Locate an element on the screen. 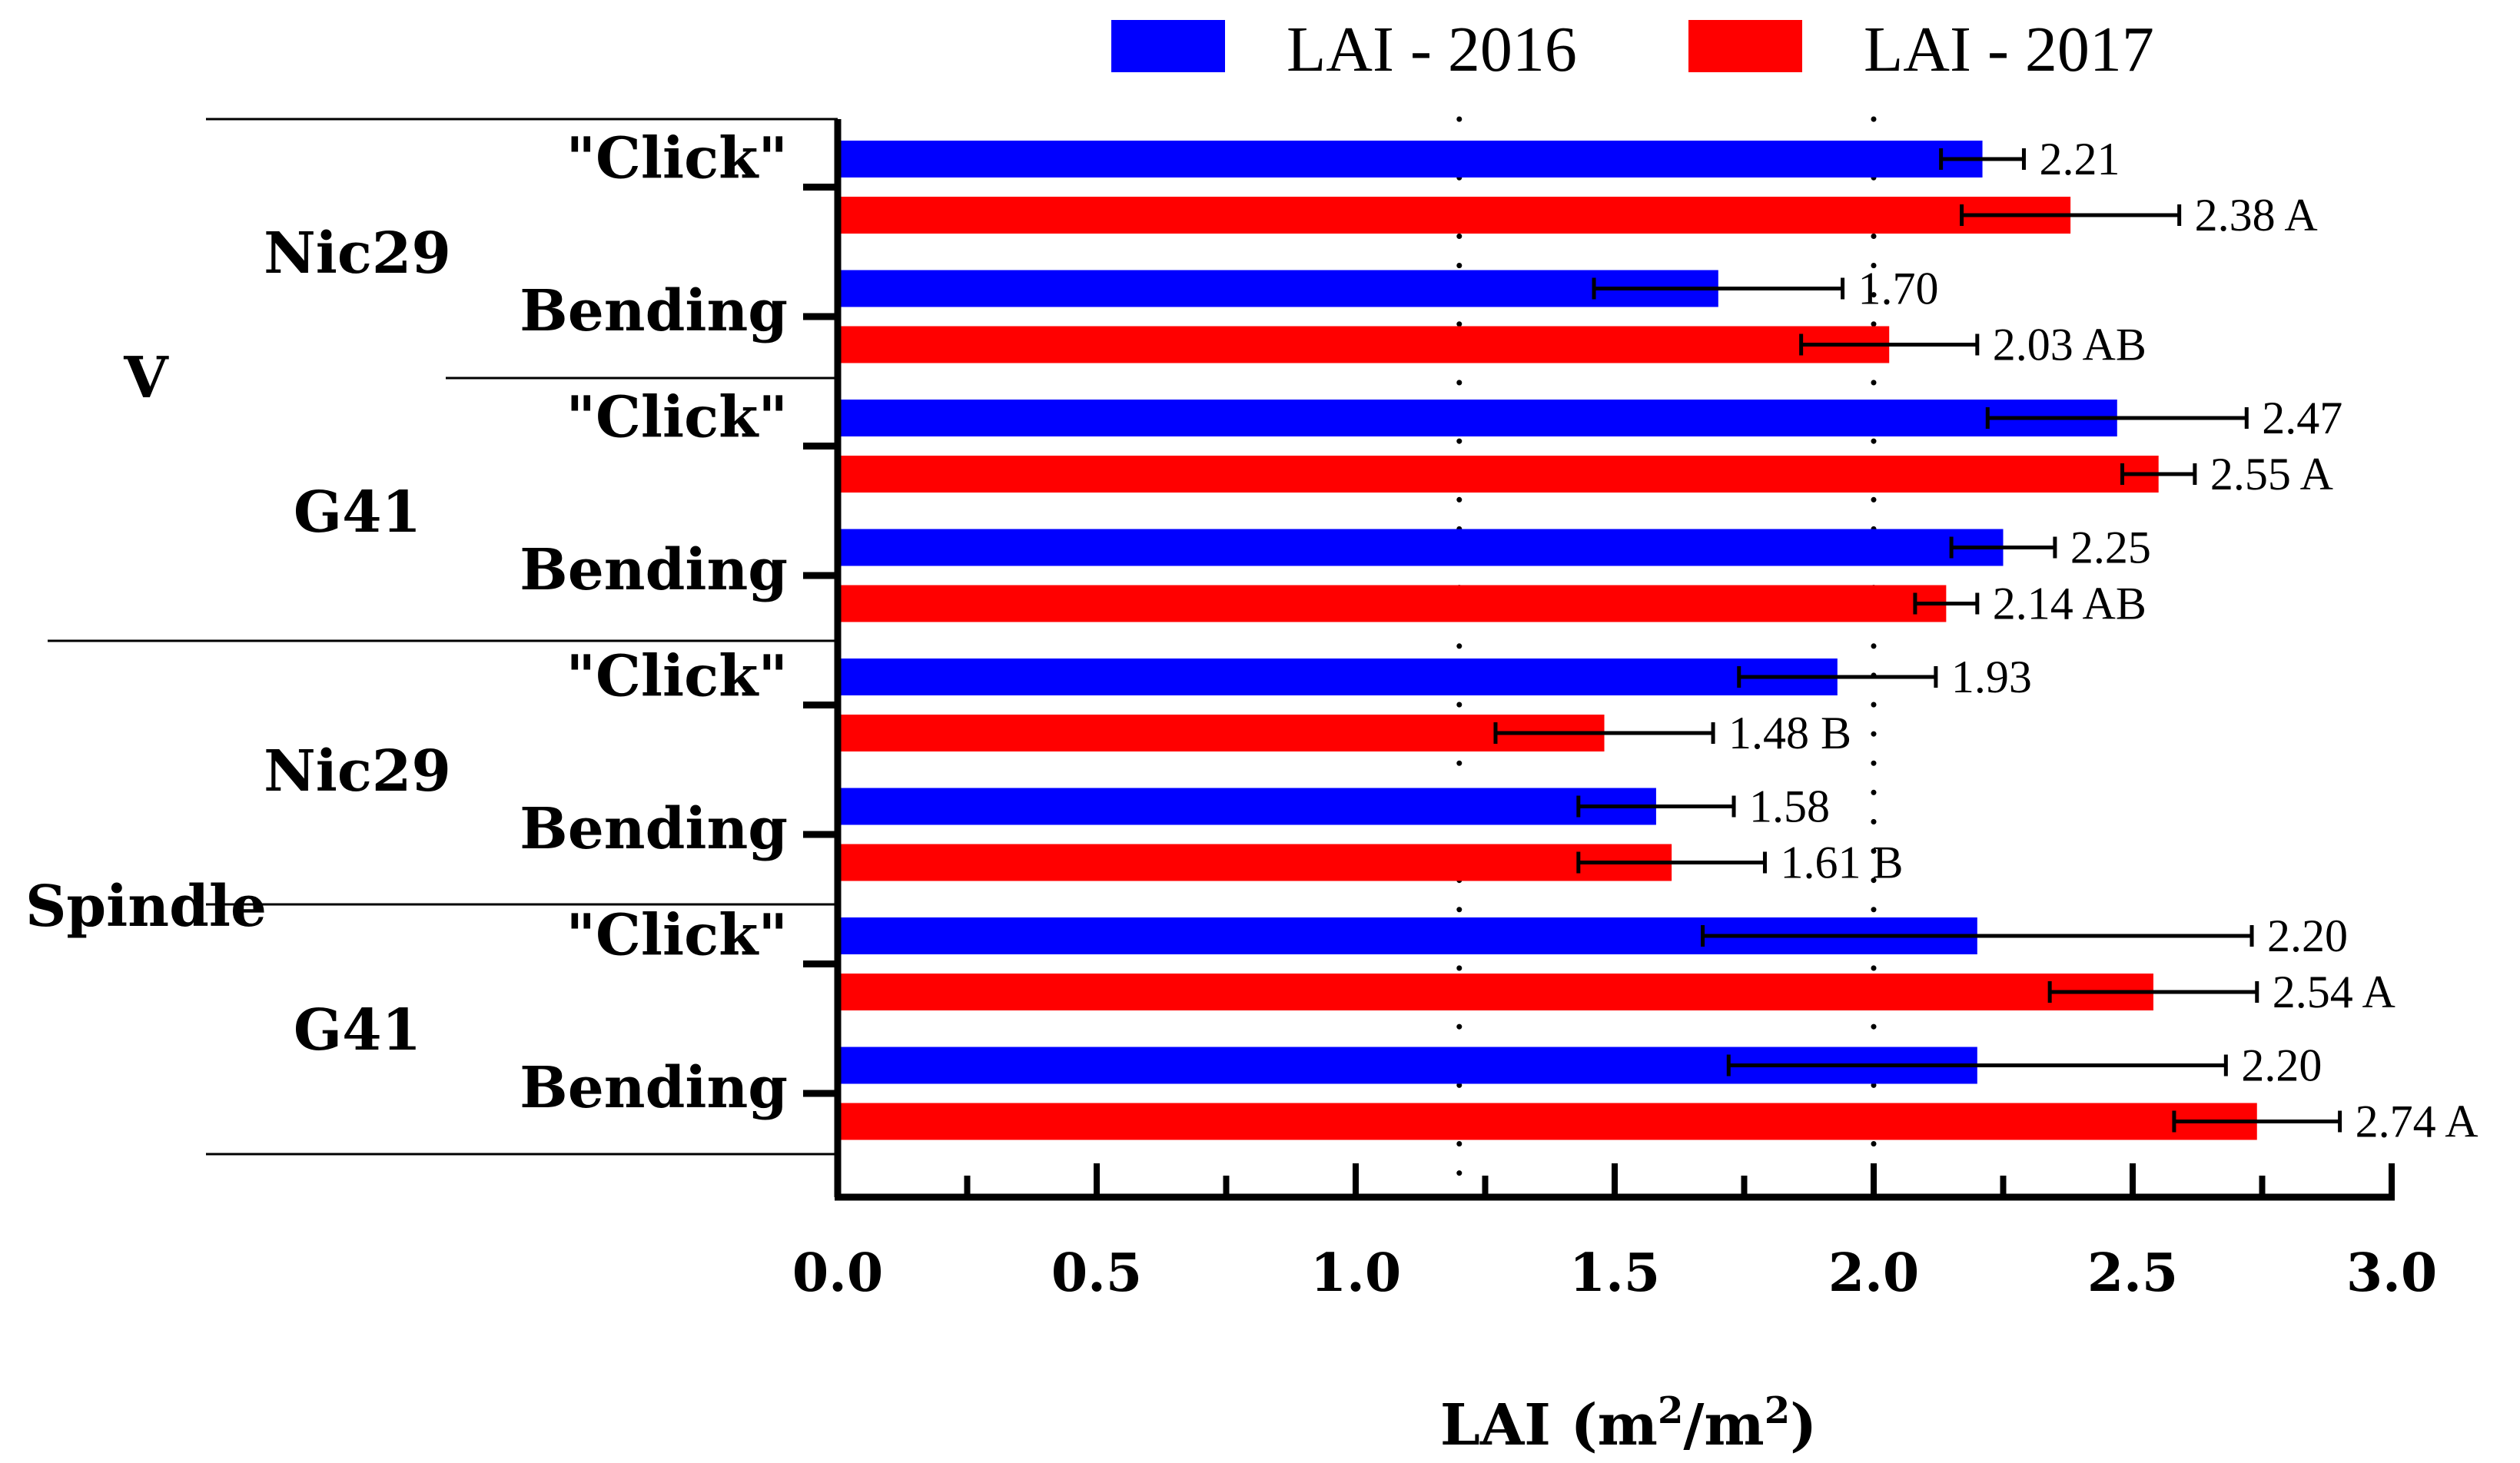 The height and width of the screenshot is (1463, 2520). data-label-7-2016: 2.20 is located at coordinates (2307, 936).